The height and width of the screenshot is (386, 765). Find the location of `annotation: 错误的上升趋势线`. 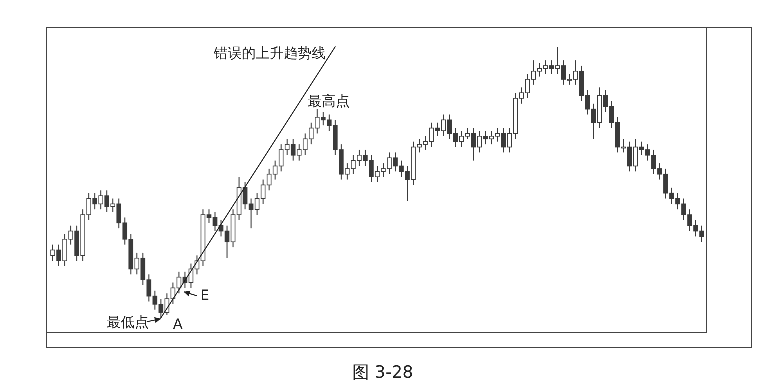

annotation: 错误的上升趋势线 is located at coordinates (269, 54).